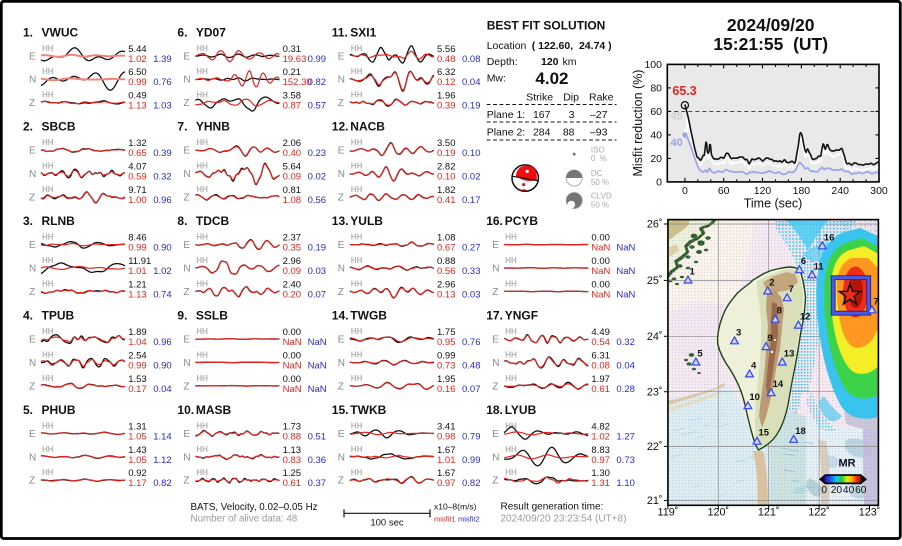 This screenshot has width=902, height=546. I want to click on svg-text: 0.28, so click(625, 389).